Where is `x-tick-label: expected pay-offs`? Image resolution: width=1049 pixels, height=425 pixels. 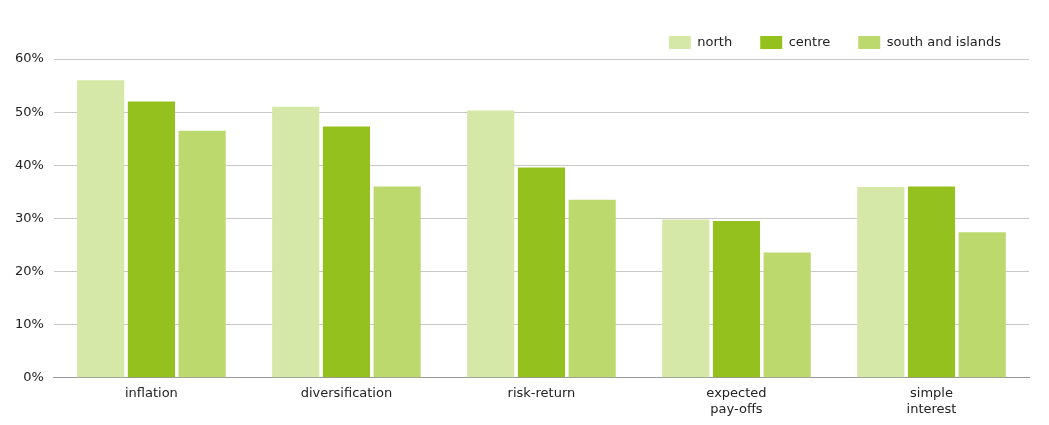 x-tick-label: expected pay-offs is located at coordinates (736, 400).